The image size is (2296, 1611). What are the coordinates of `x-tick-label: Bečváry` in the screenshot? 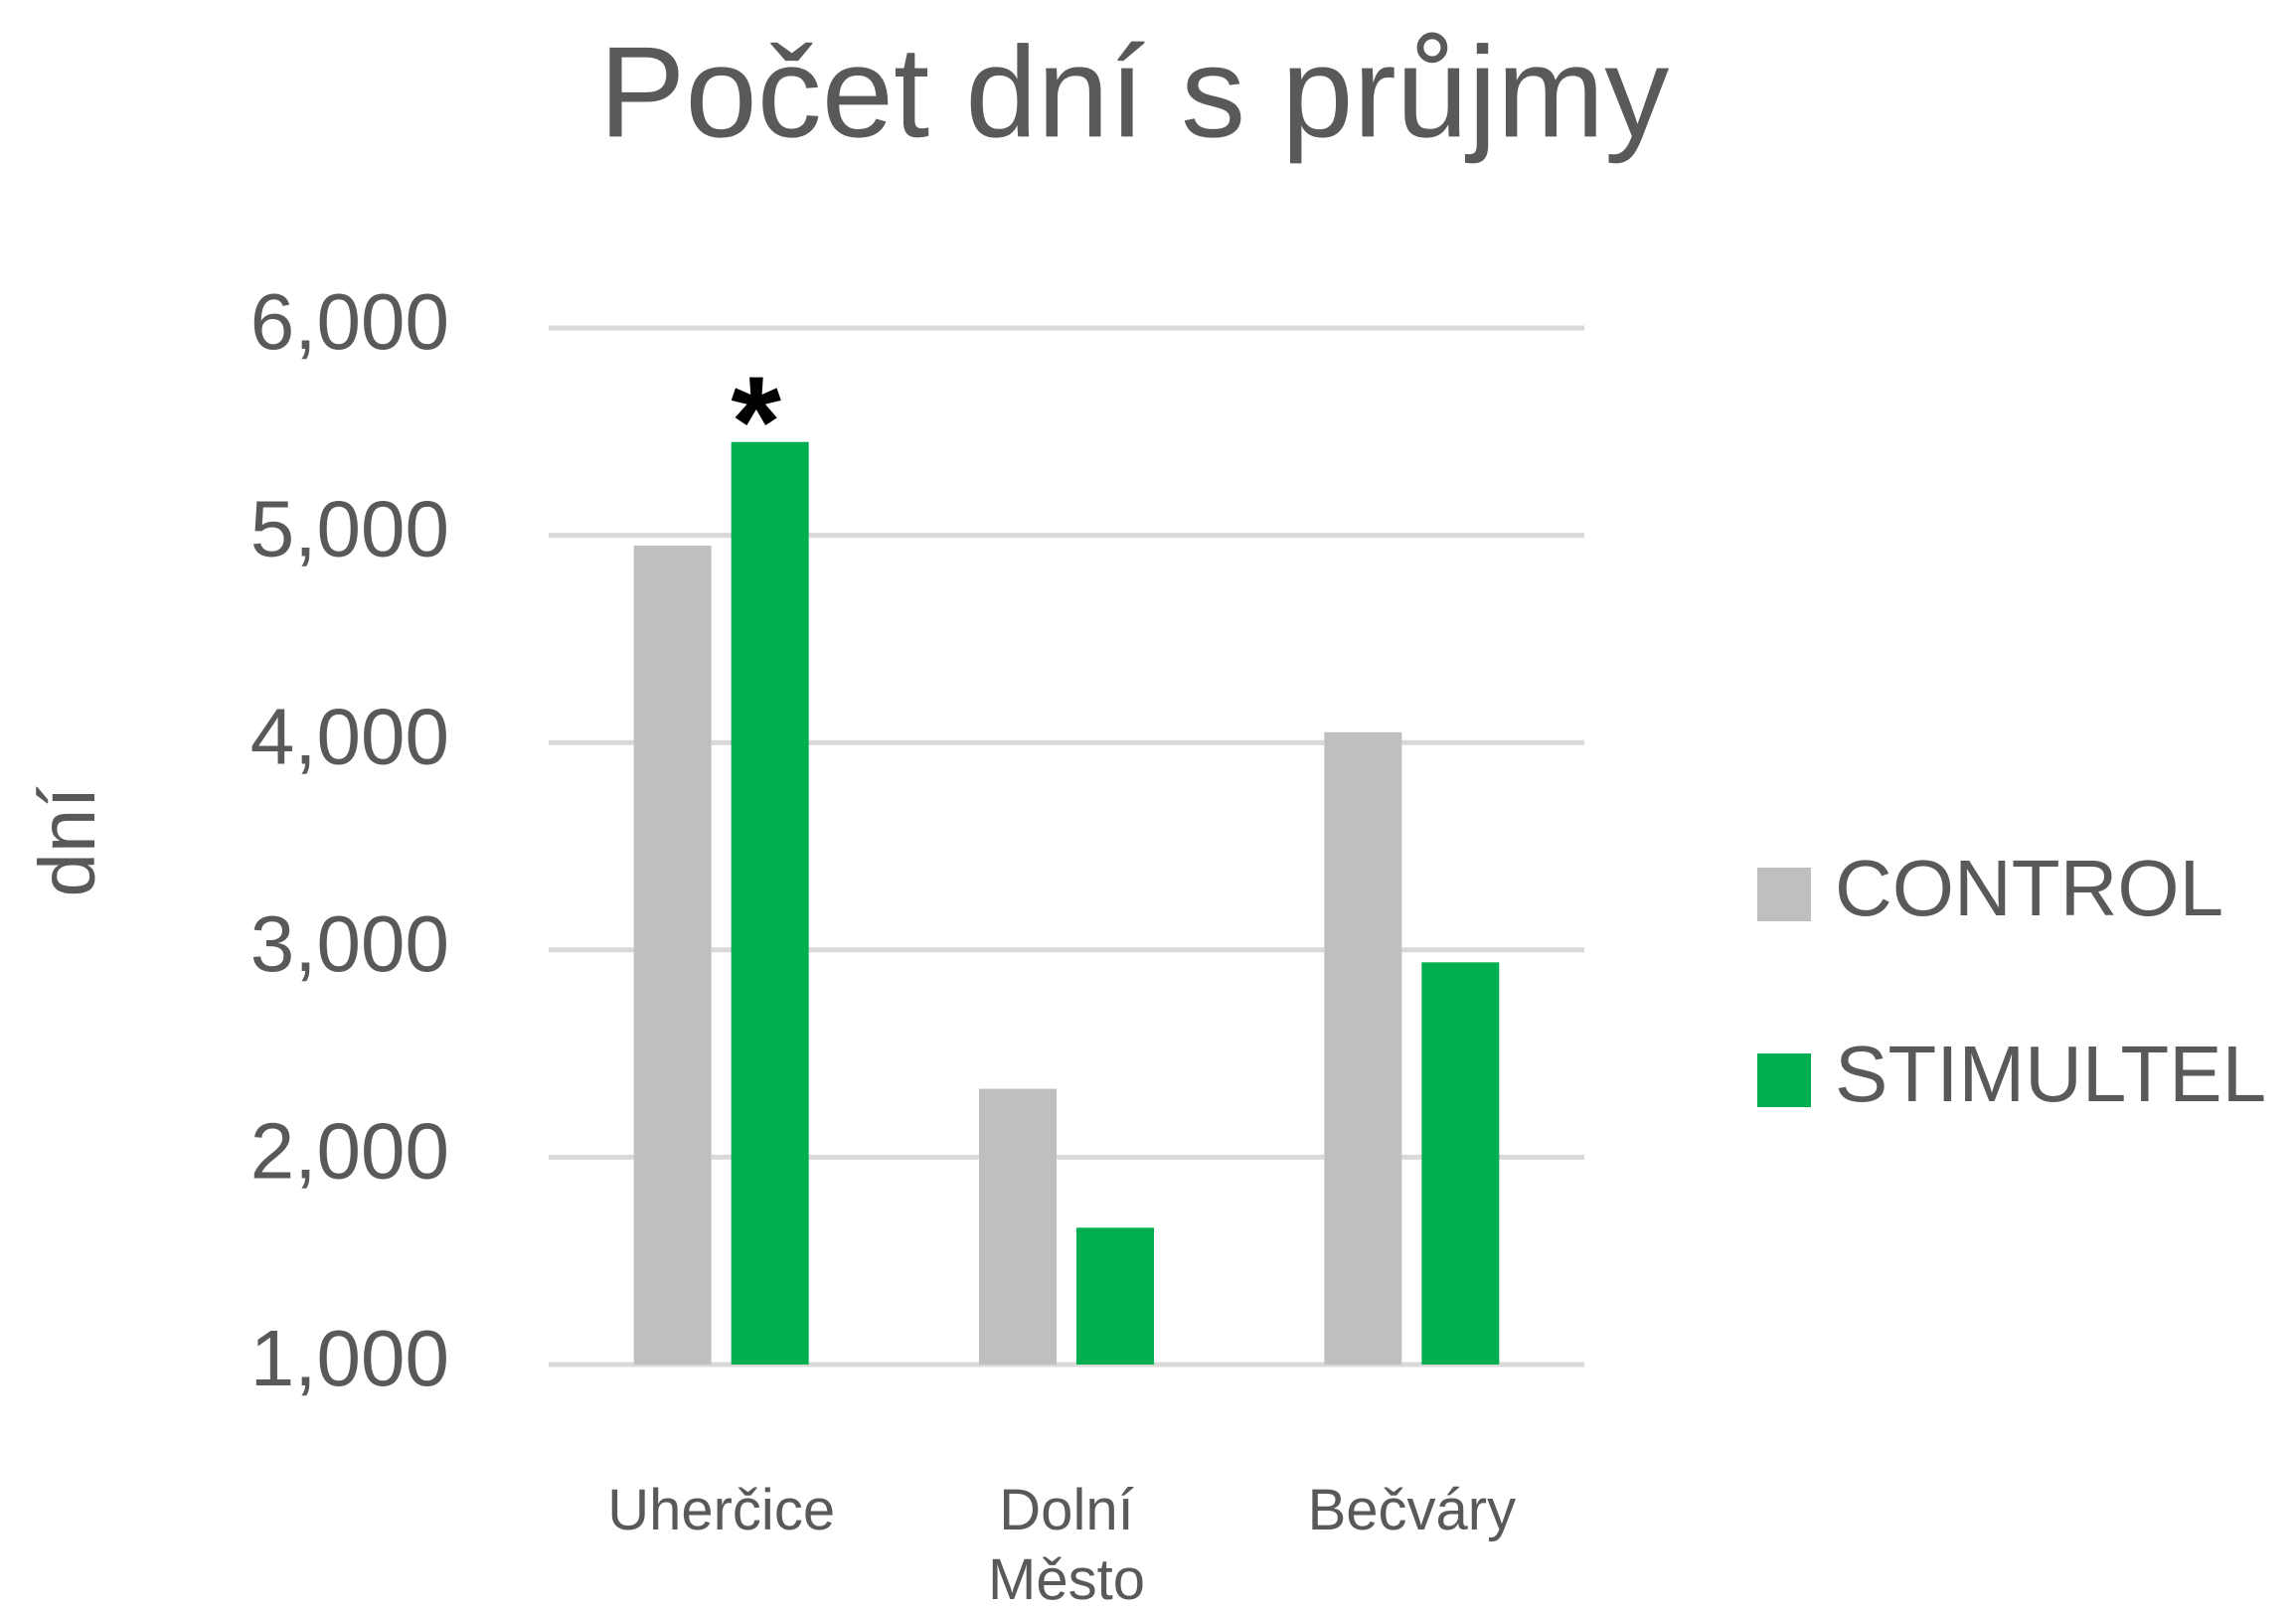 It's located at (1412, 1510).